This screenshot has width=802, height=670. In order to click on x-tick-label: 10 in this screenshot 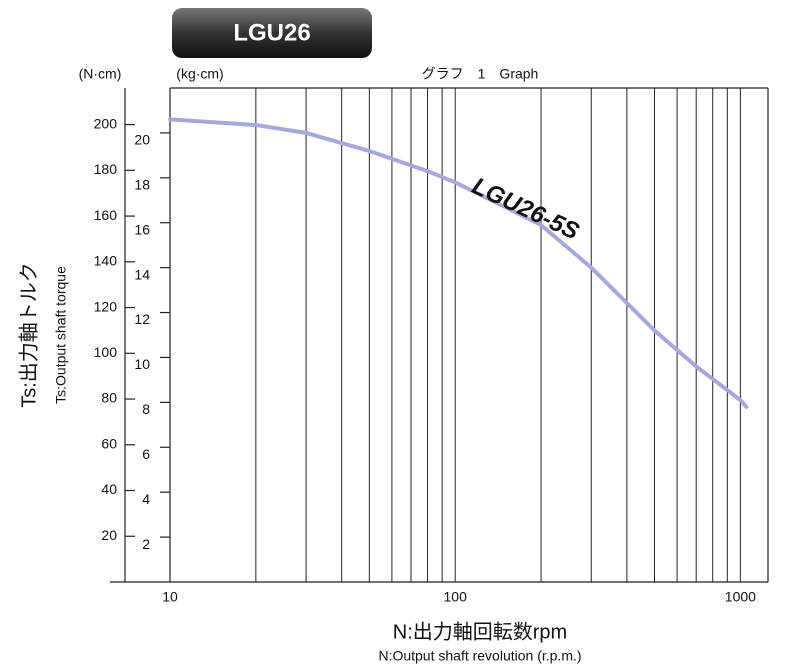, I will do `click(170, 597)`.